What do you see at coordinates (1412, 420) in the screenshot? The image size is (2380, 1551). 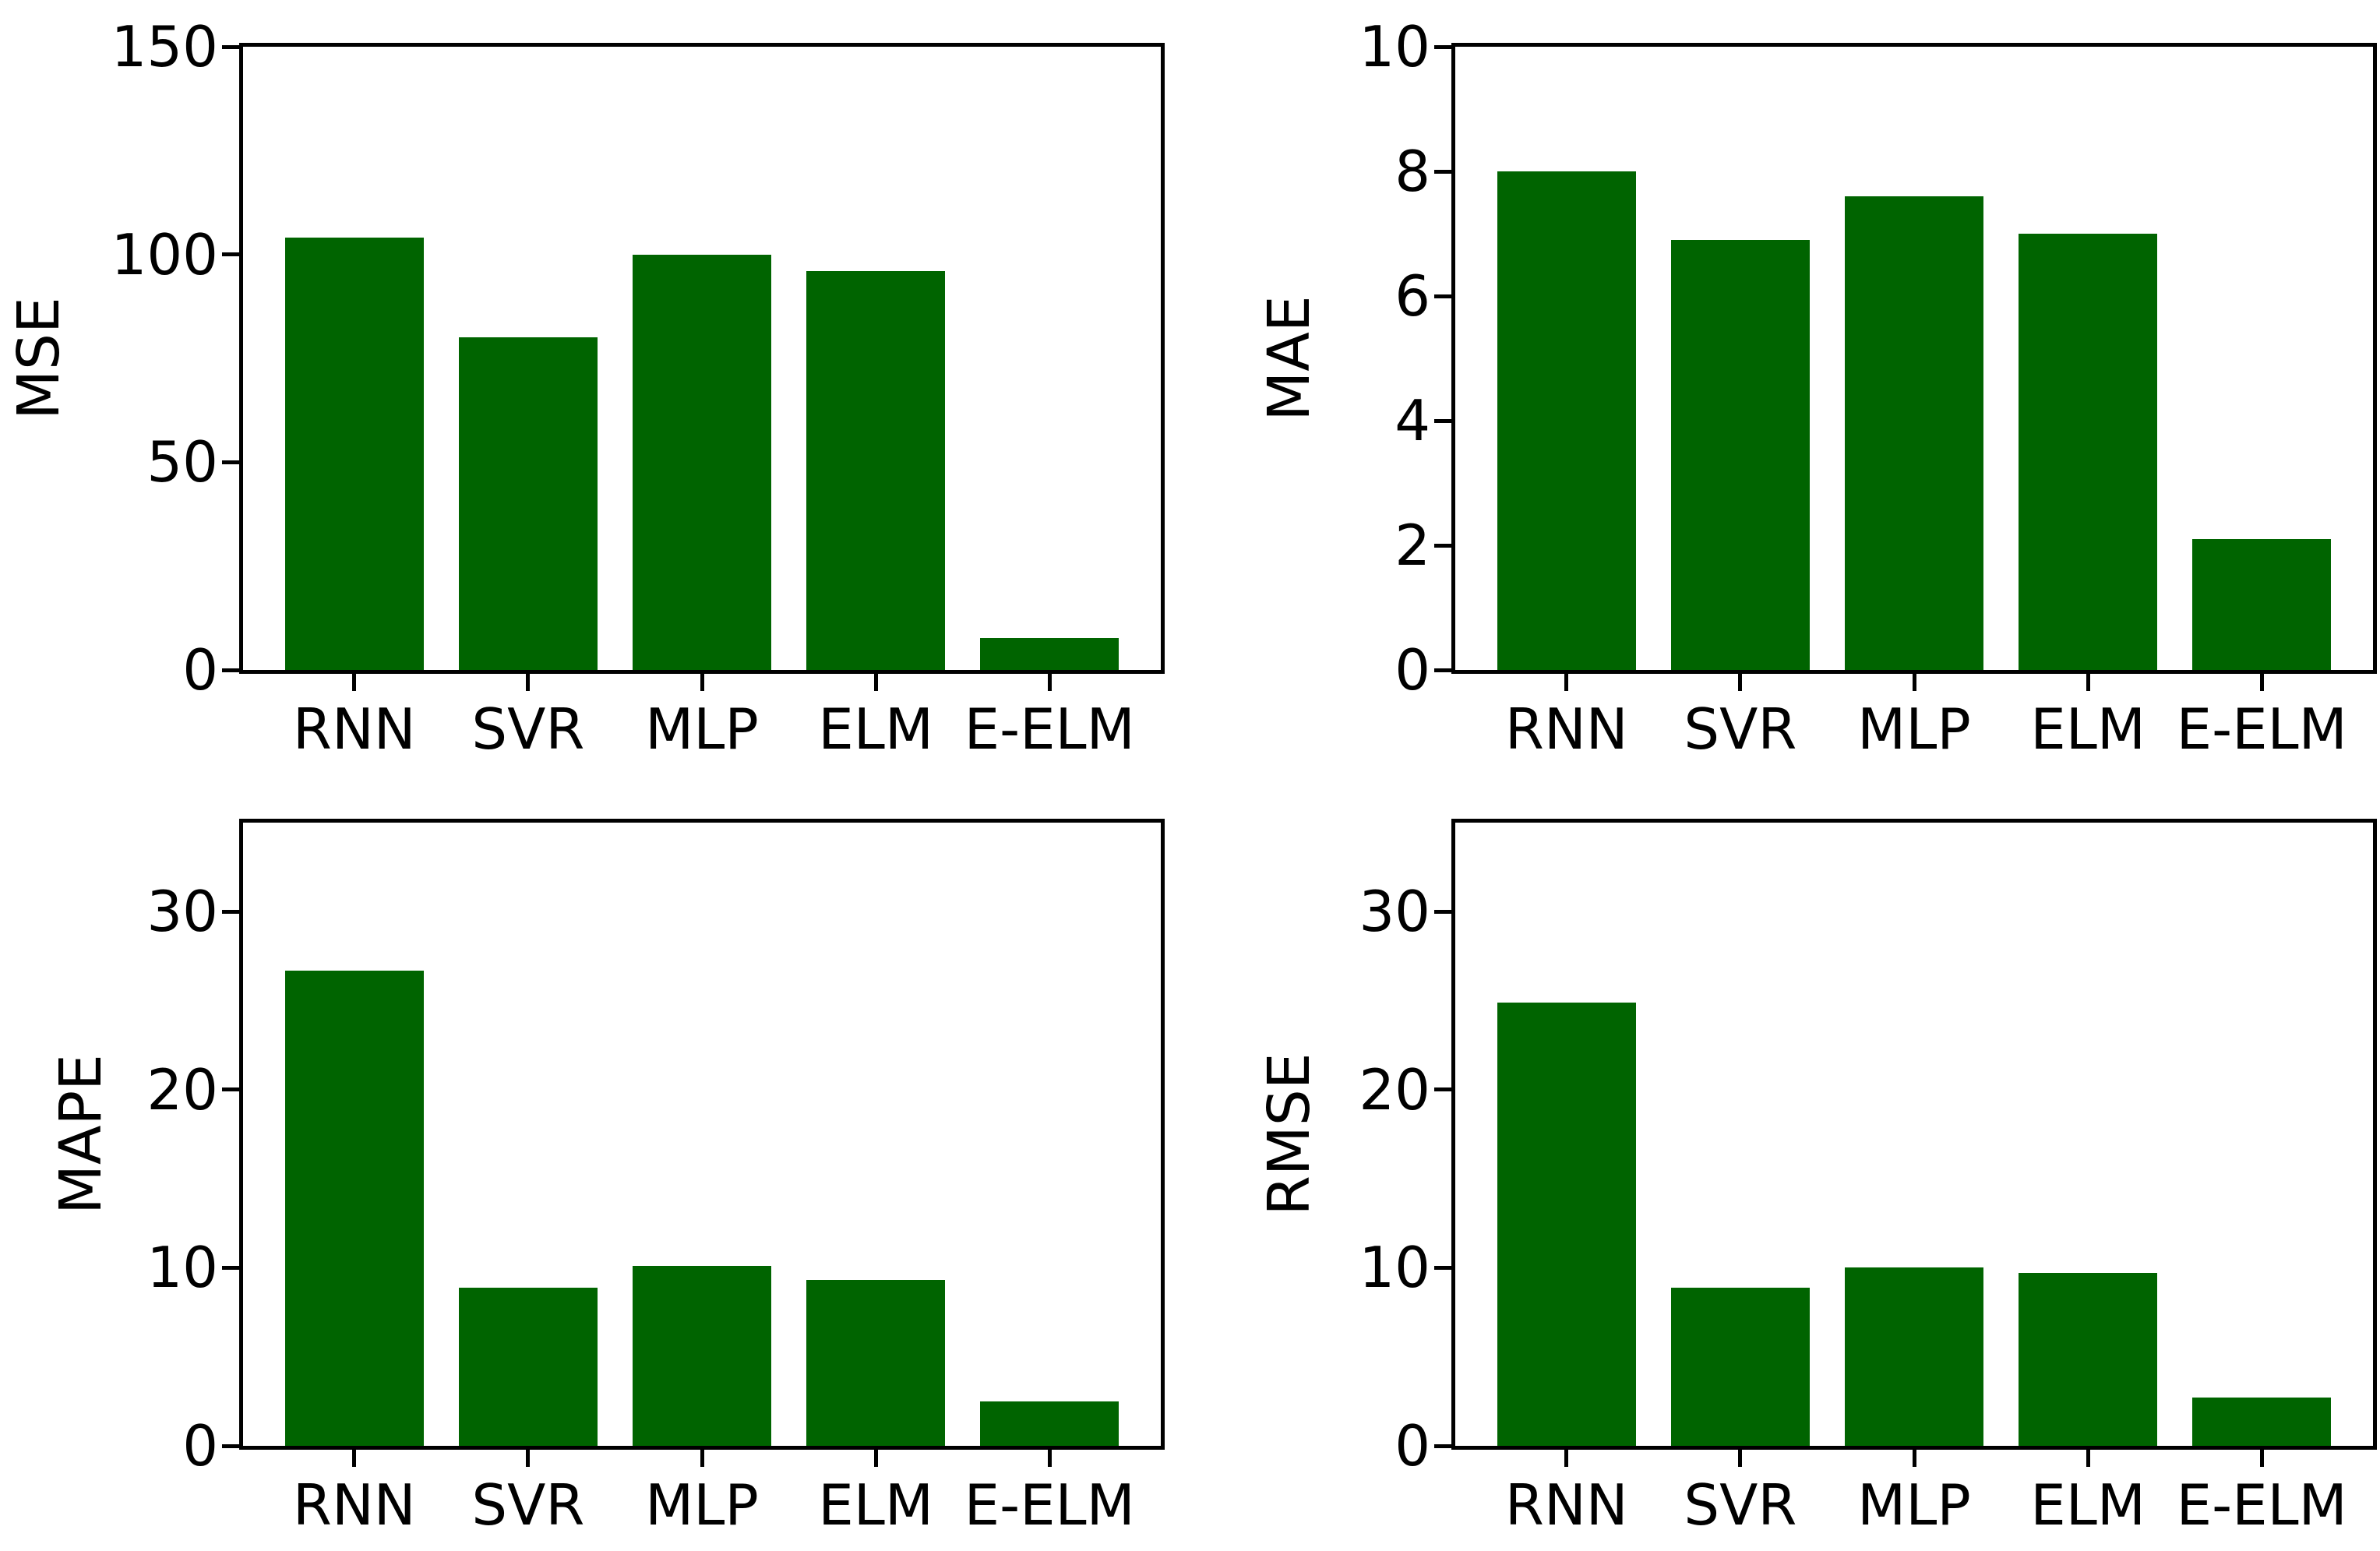 I see `y-tick-label: 4` at bounding box center [1412, 420].